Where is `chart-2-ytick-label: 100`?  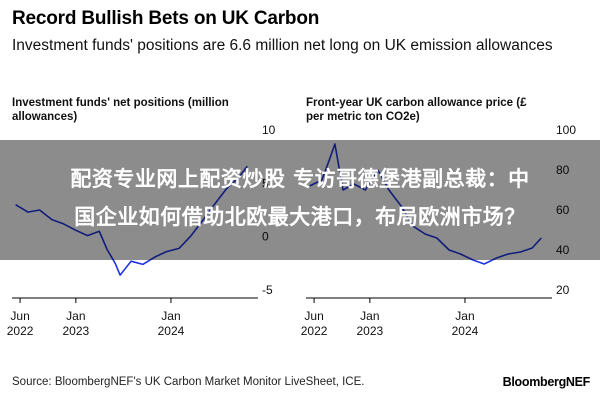 chart-2-ytick-label: 100 is located at coordinates (566, 130).